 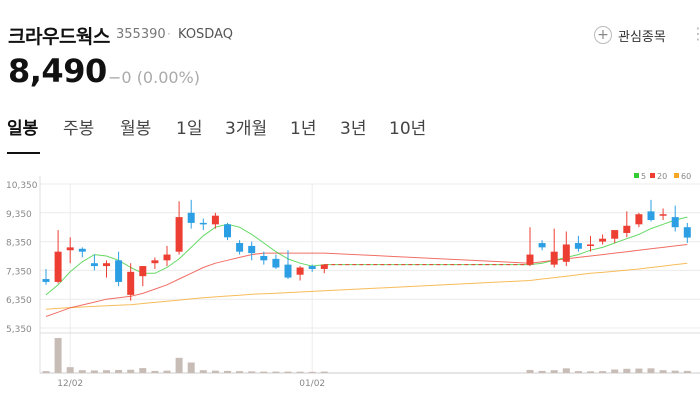 What do you see at coordinates (19, 330) in the screenshot?
I see `y-tick-label: 5,350` at bounding box center [19, 330].